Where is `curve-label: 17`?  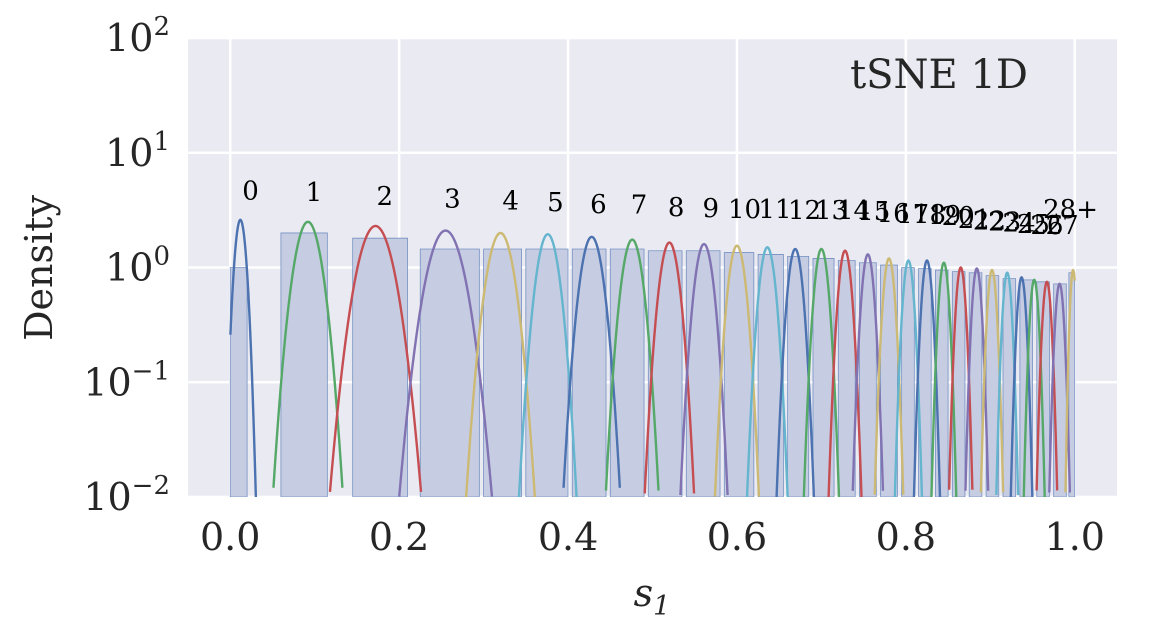
curve-label: 17 is located at coordinates (912, 215).